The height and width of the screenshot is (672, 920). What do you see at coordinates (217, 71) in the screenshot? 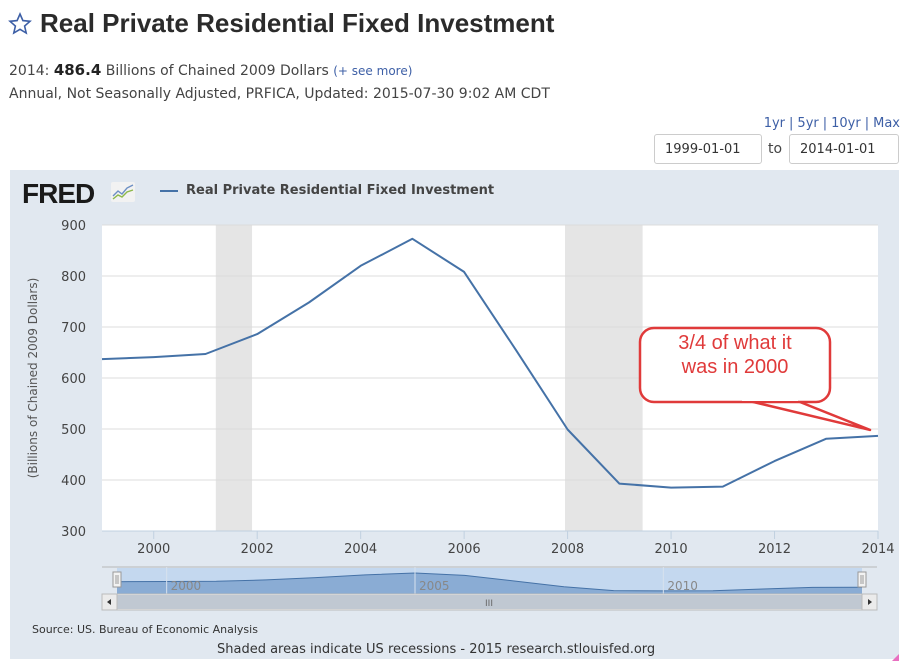
I see `units: Billions of Chained 2009 Dollars` at bounding box center [217, 71].